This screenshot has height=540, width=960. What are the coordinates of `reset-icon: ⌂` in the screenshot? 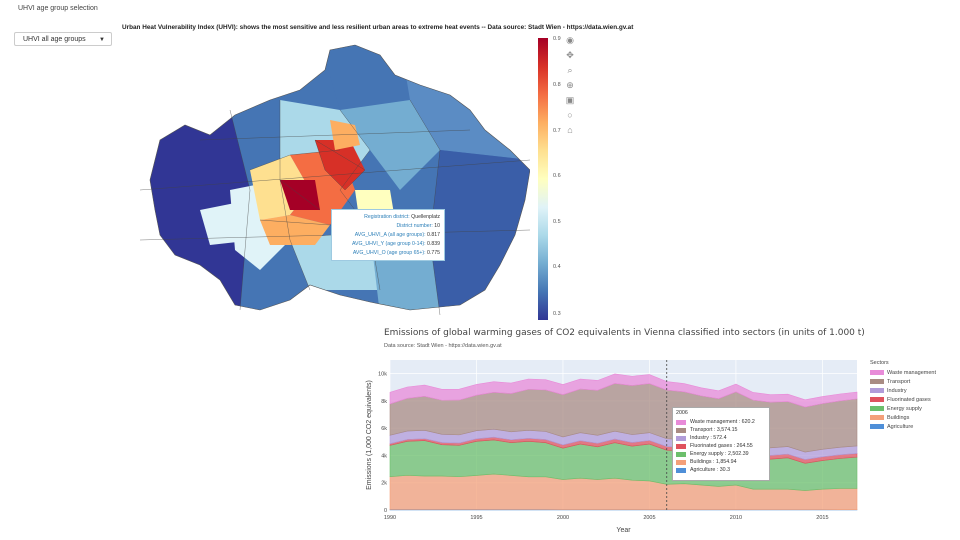 It's located at (570, 130).